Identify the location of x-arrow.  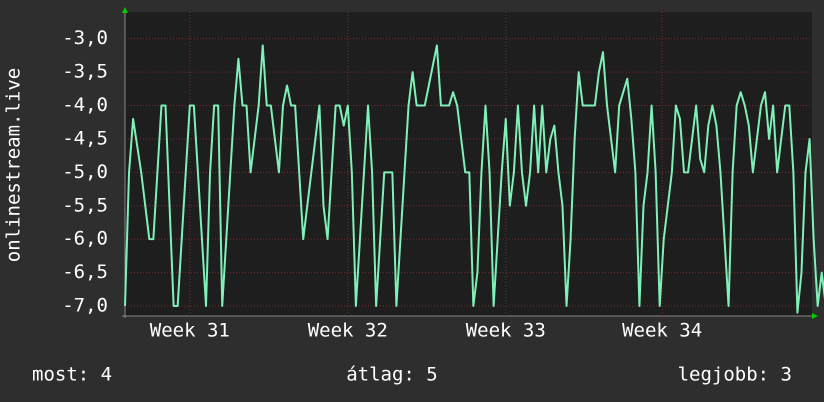
(815, 316).